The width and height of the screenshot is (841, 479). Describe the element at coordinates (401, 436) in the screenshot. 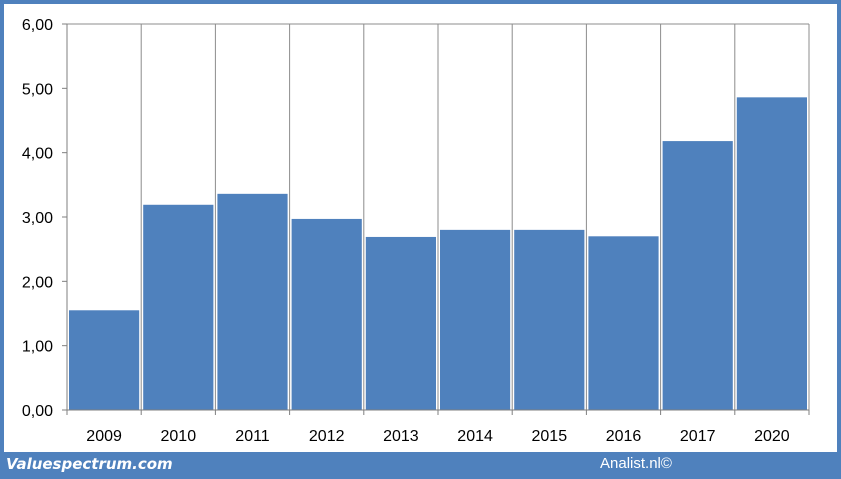

I see `x-tick-label: 2013` at that location.